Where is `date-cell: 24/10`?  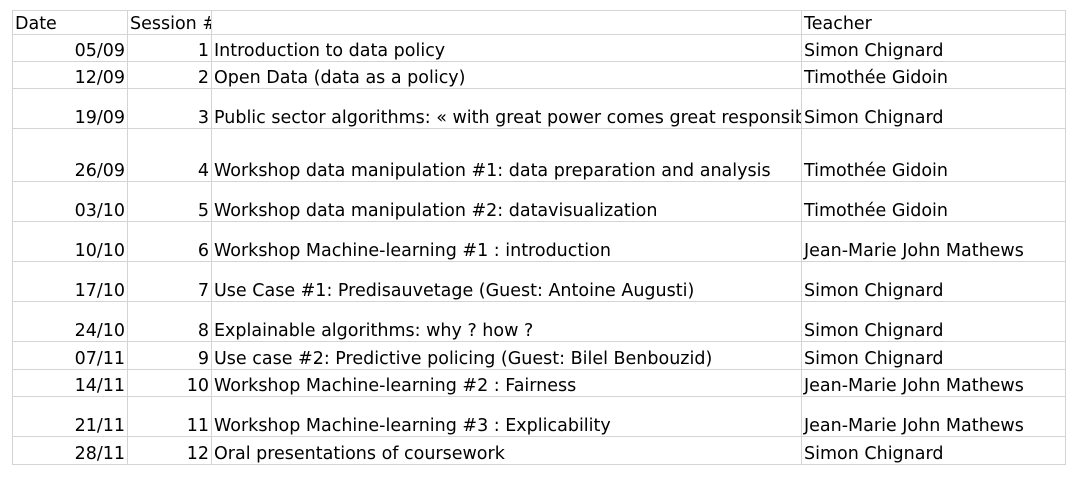 date-cell: 24/10 is located at coordinates (70, 321).